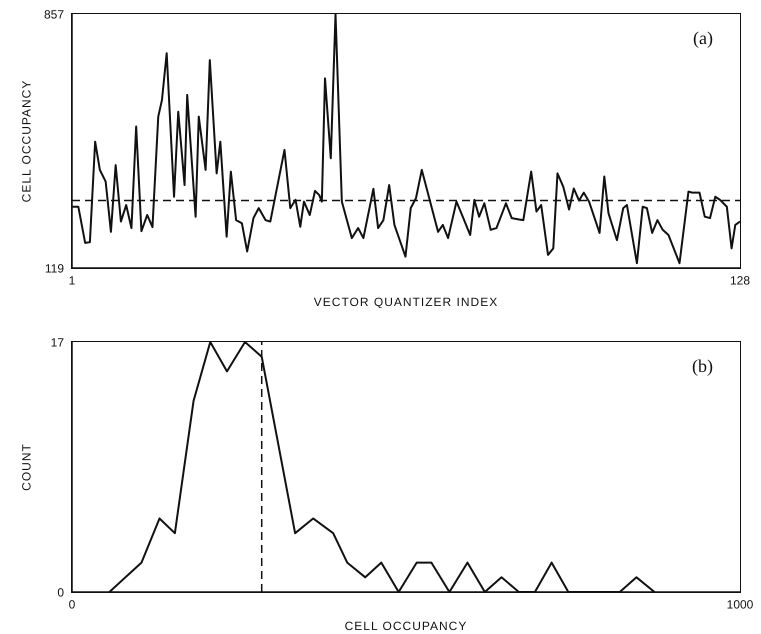 The width and height of the screenshot is (761, 634). I want to click on y-tick-label: 0, so click(60, 592).